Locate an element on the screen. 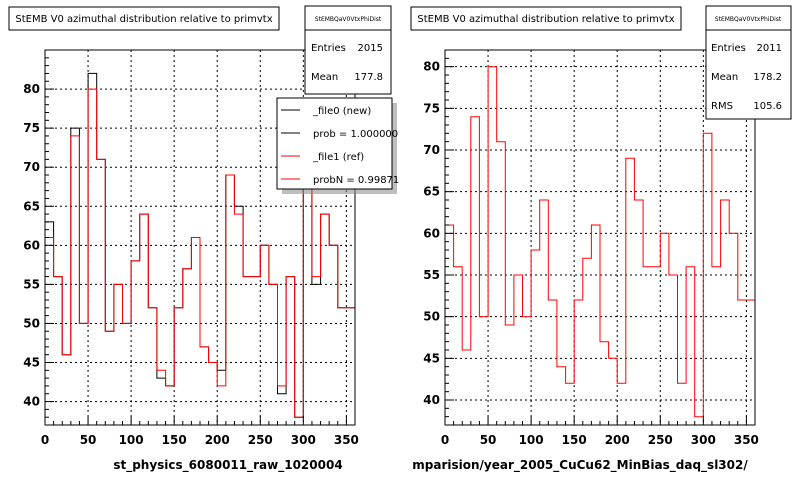 This screenshot has height=480, width=800. legend-entry-file0: _file0 (new) is located at coordinates (341, 111).